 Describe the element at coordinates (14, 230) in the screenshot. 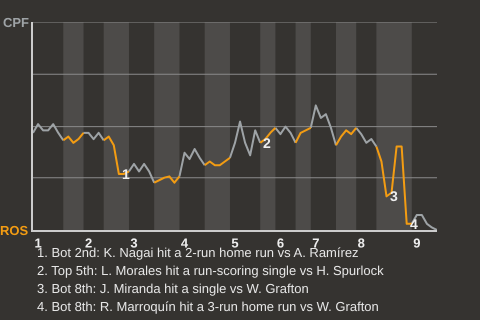

I see `text: ROS` at that location.